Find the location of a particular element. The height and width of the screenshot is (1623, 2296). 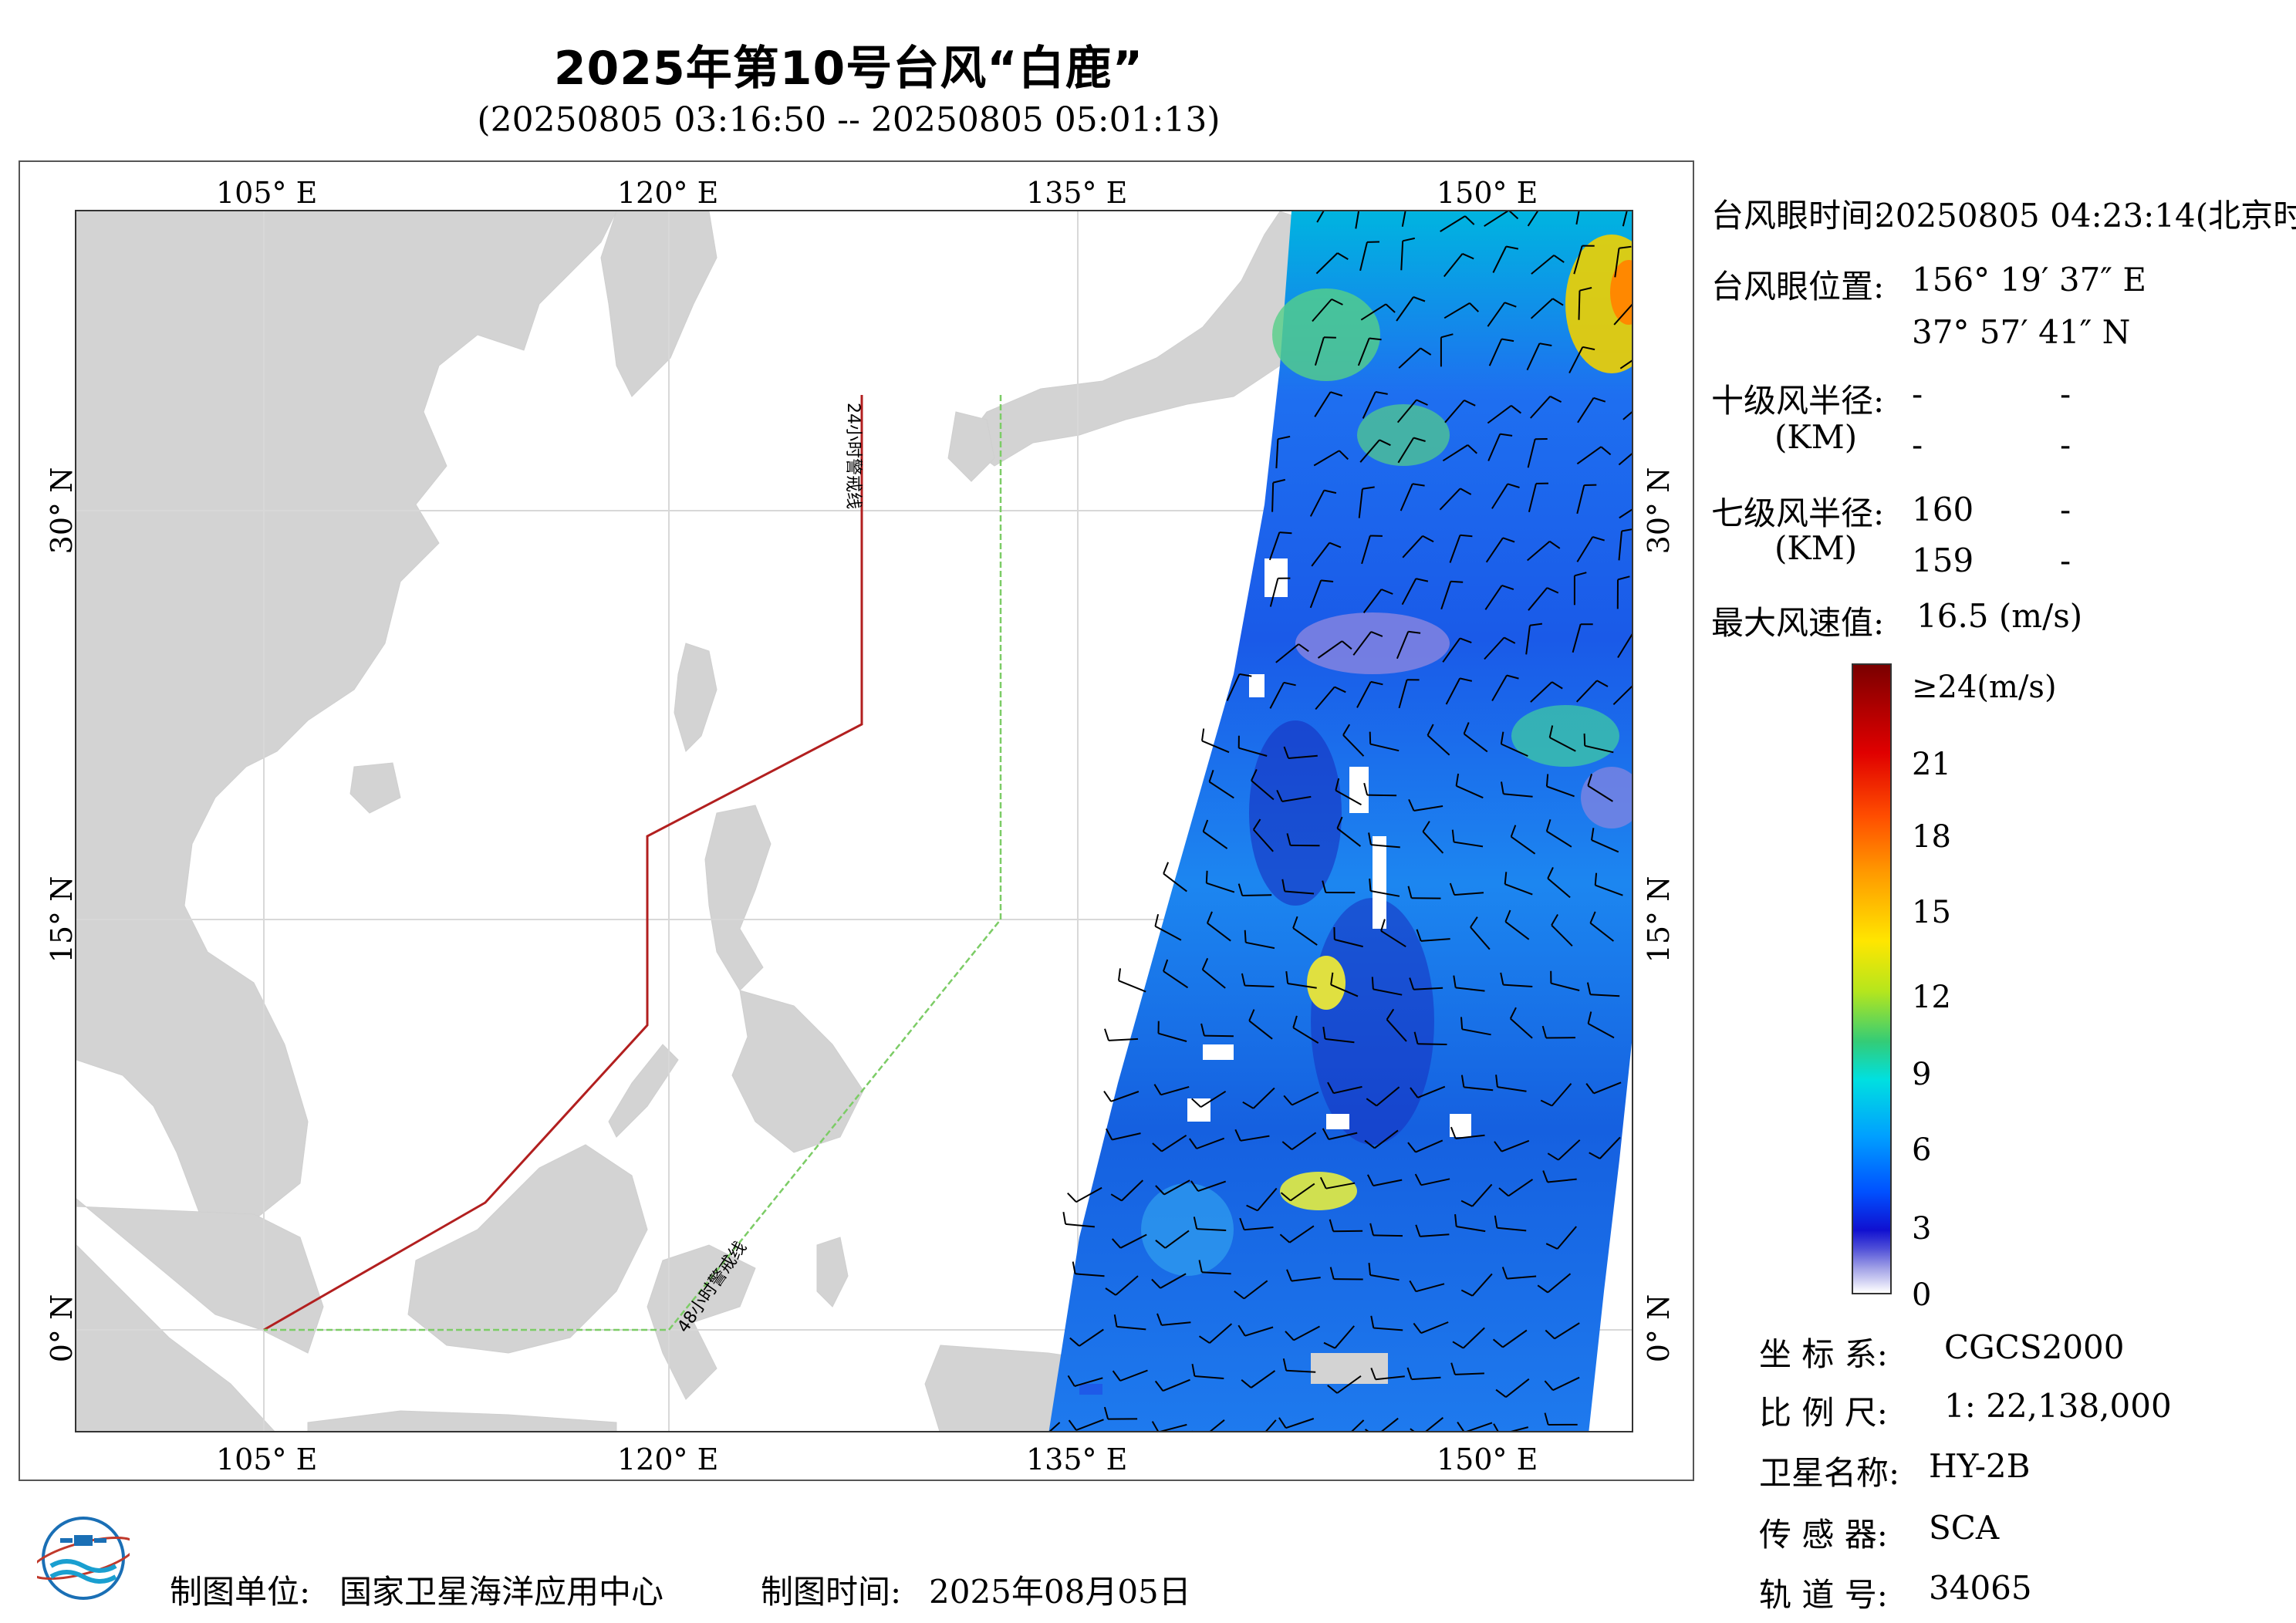

r10-value-2: - is located at coordinates (2065, 394).